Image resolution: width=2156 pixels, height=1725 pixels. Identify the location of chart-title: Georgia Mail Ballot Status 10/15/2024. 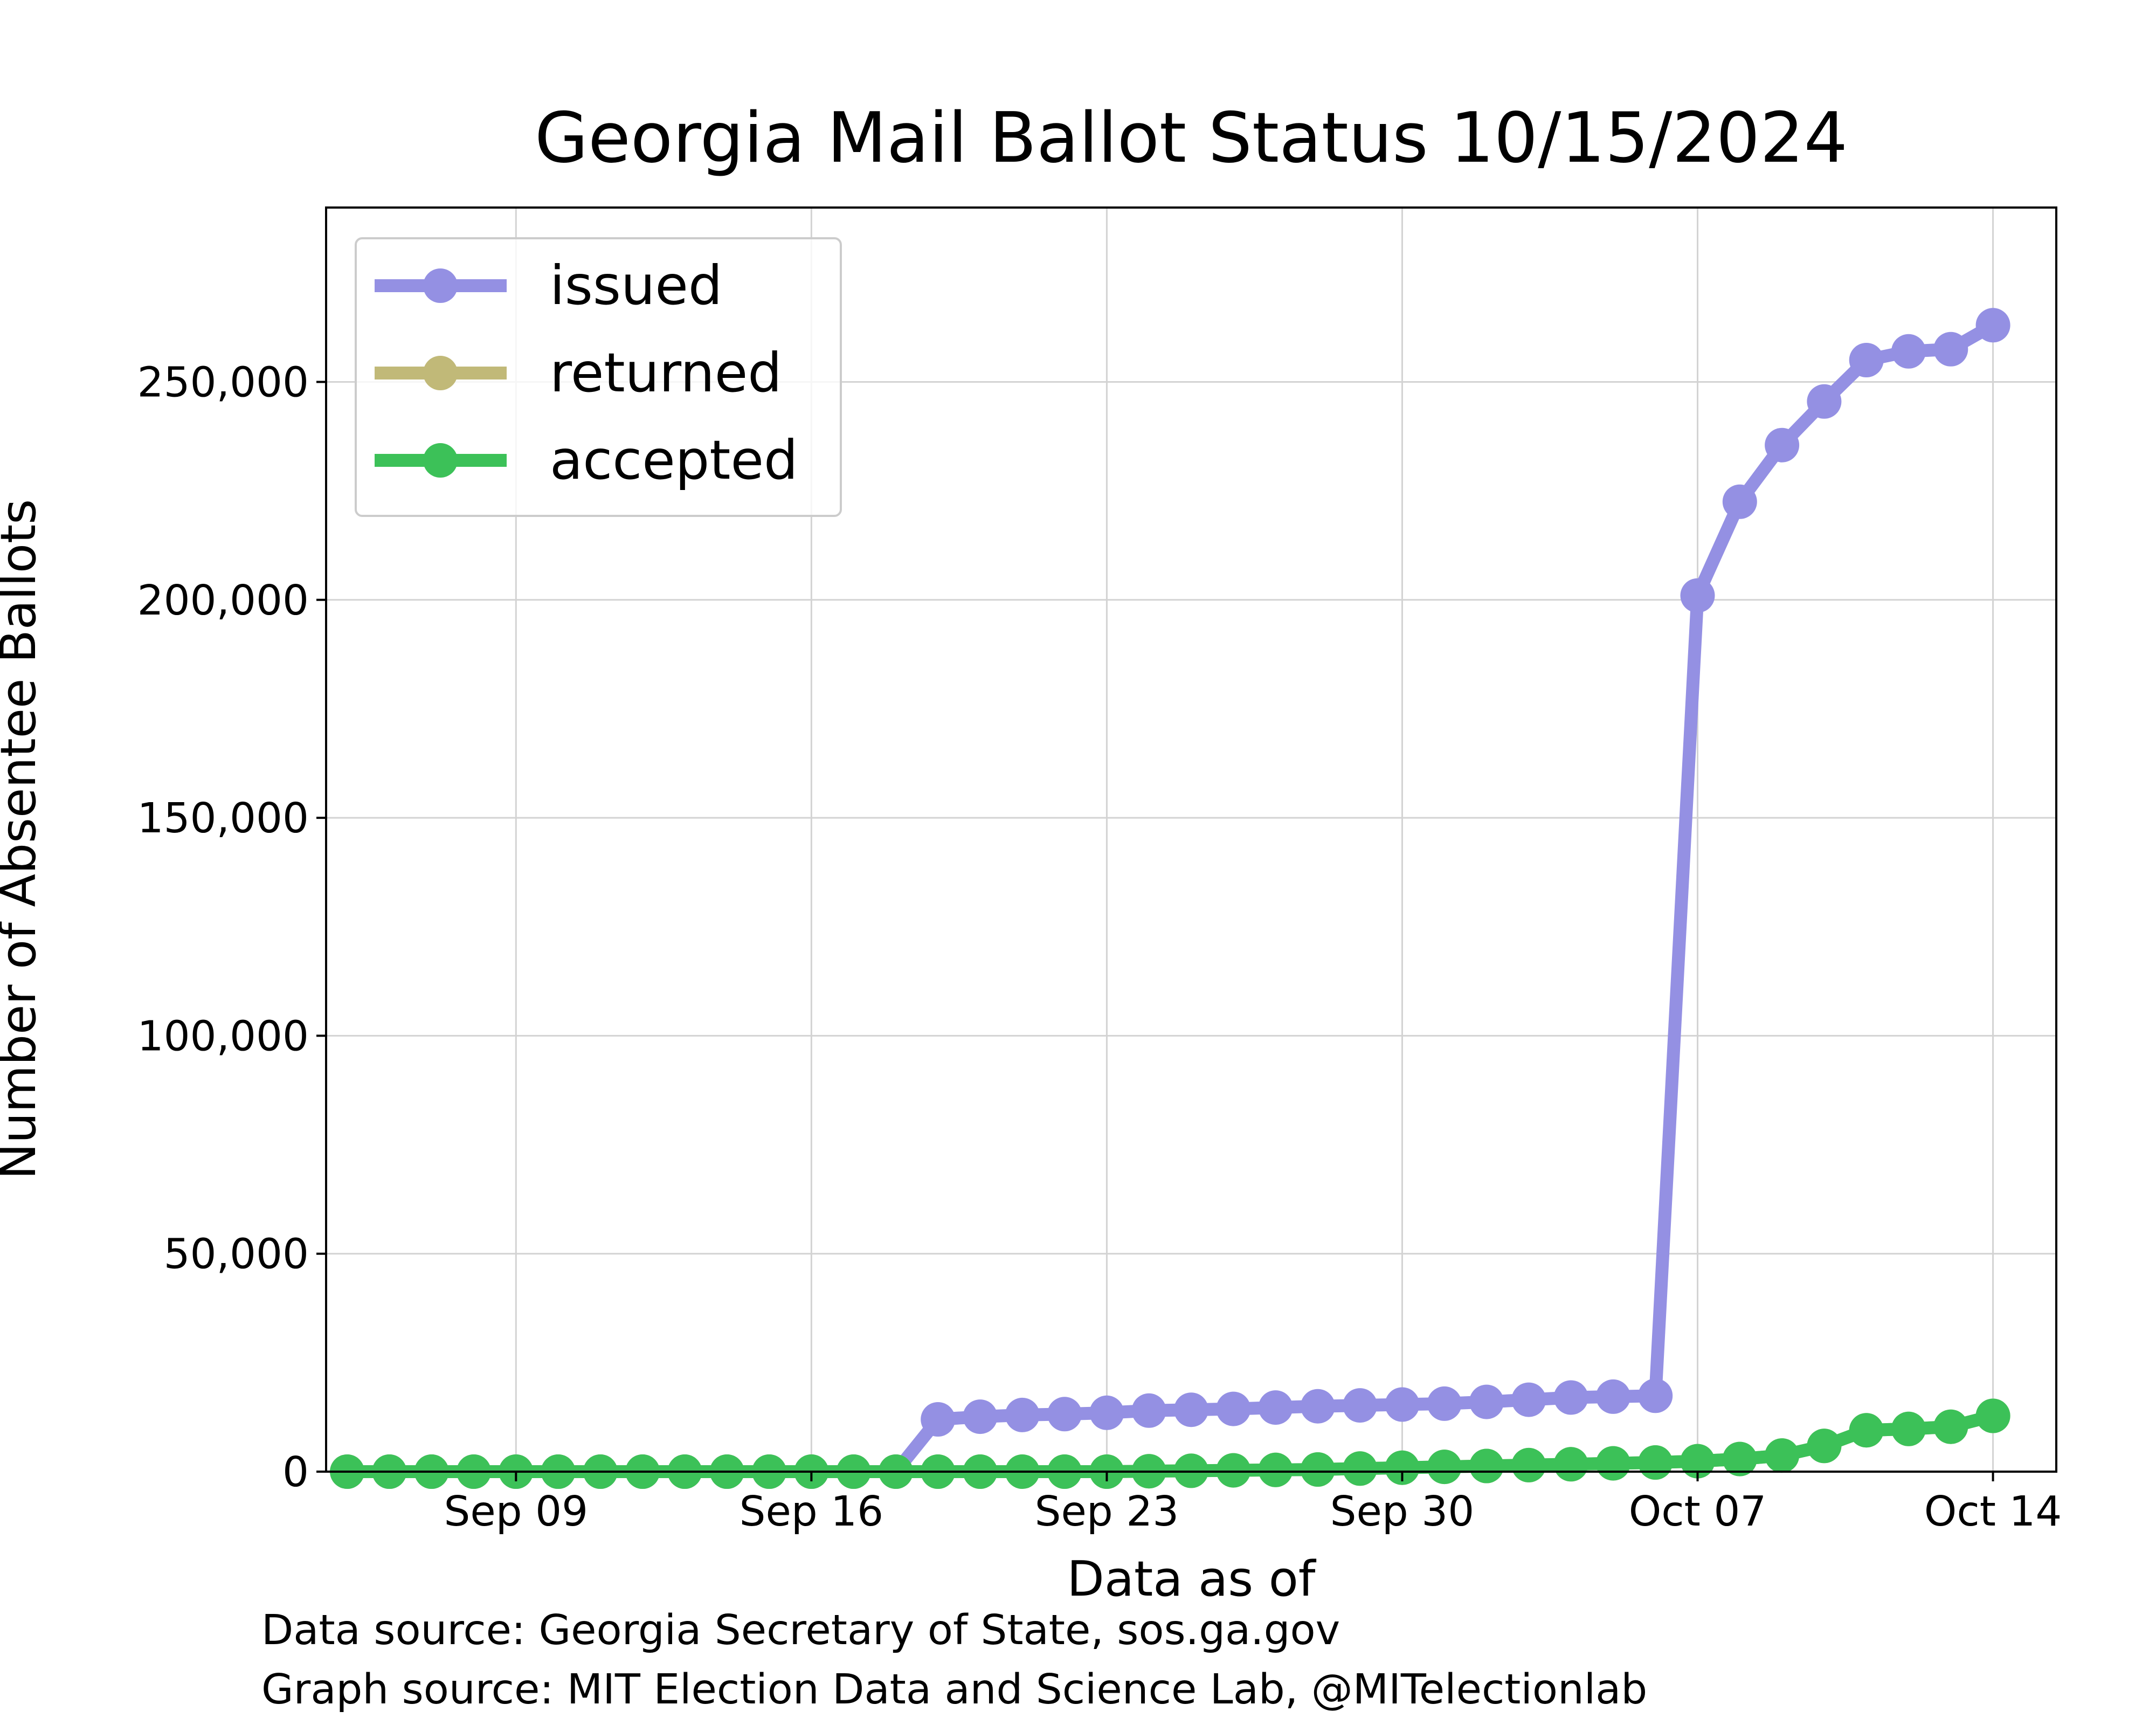
(1192, 138).